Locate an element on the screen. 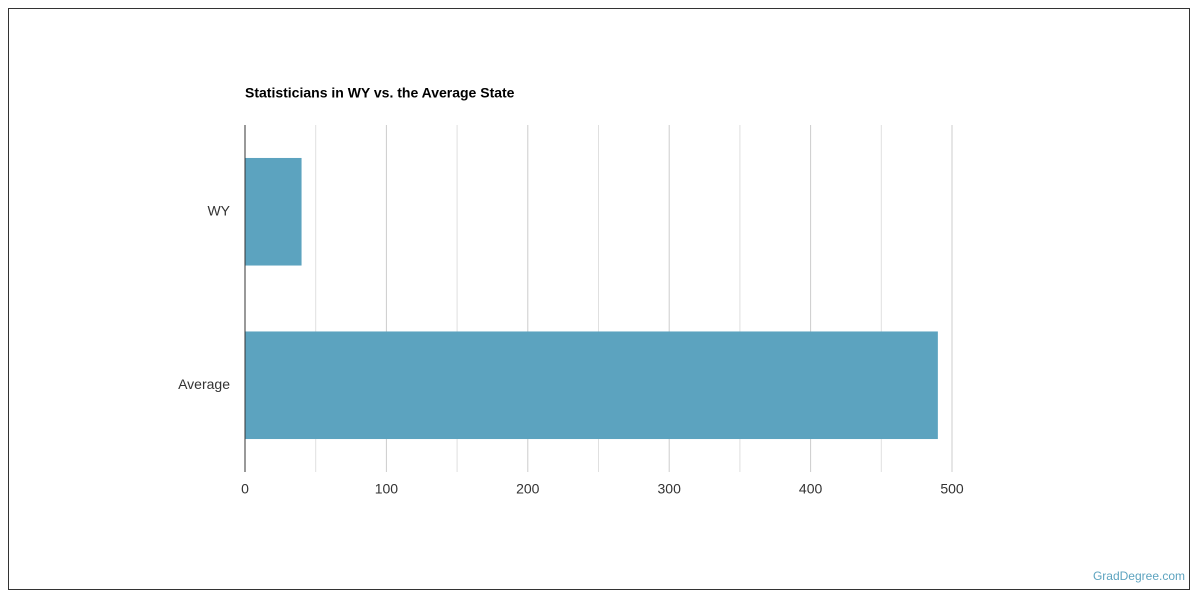 This screenshot has width=1200, height=600. x-tick-label: 200 is located at coordinates (528, 489).